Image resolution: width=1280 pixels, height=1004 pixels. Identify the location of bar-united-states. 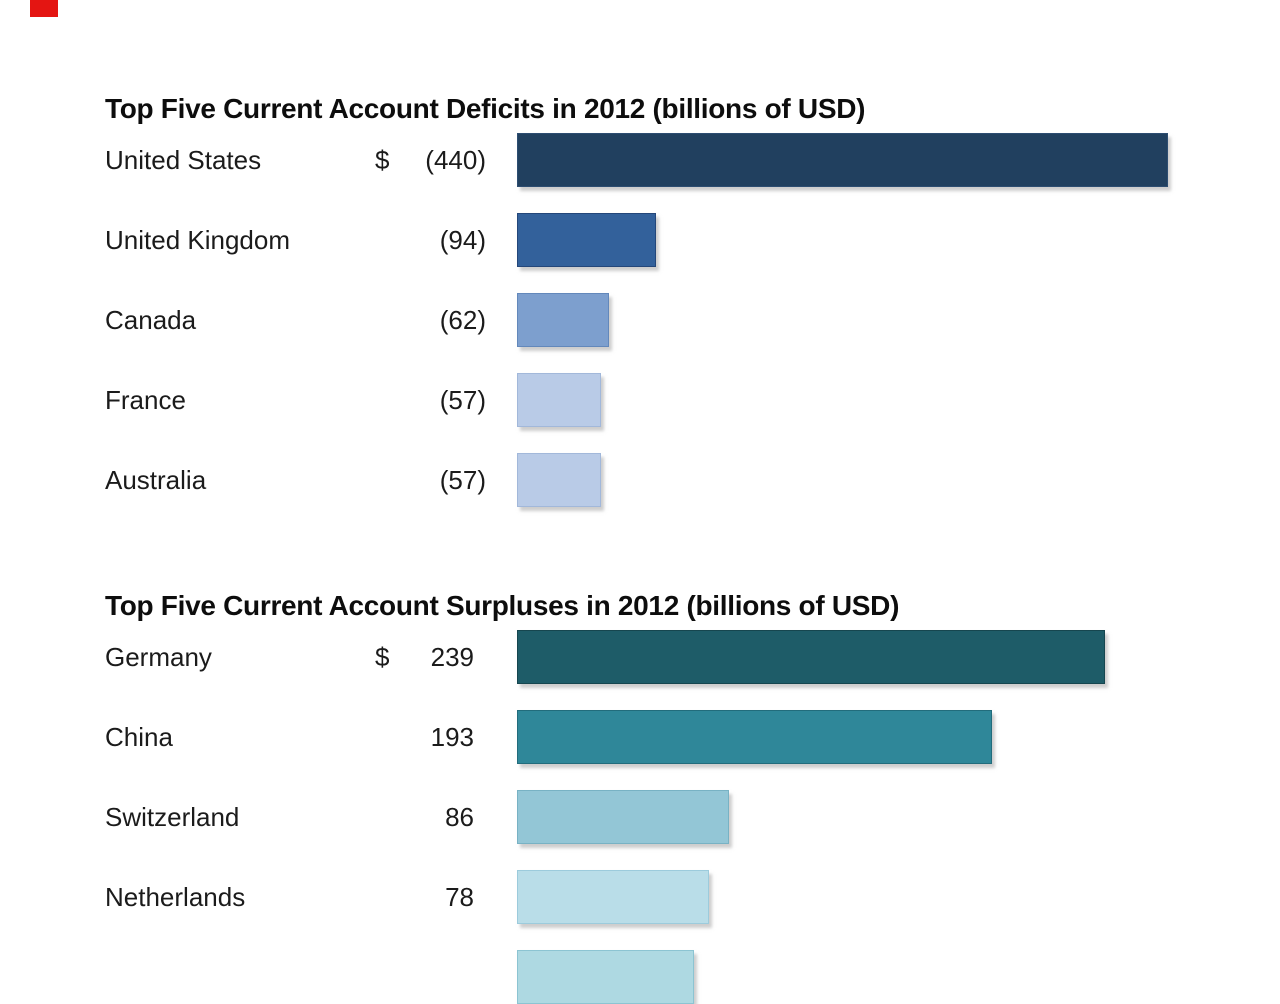
(842, 160).